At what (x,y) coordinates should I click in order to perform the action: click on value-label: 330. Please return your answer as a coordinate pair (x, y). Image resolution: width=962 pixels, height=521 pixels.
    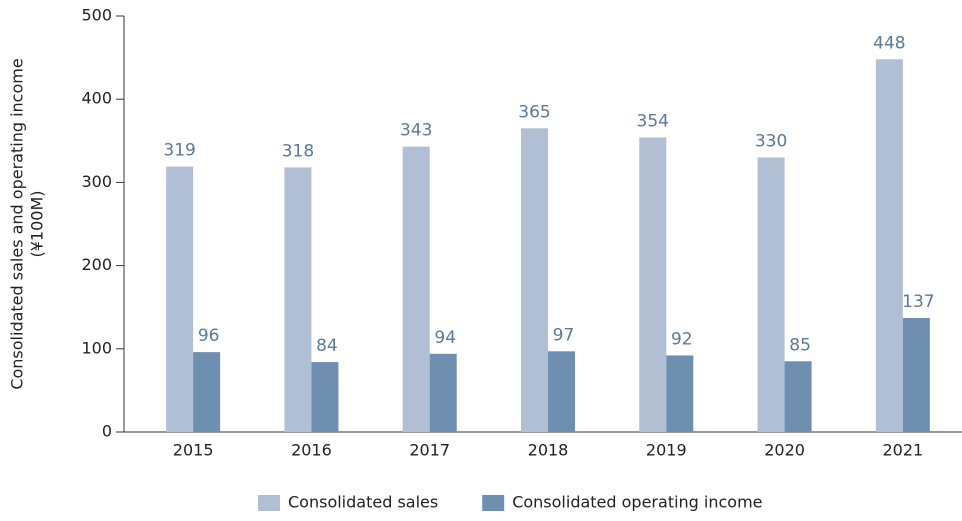
    Looking at the image, I should click on (771, 141).